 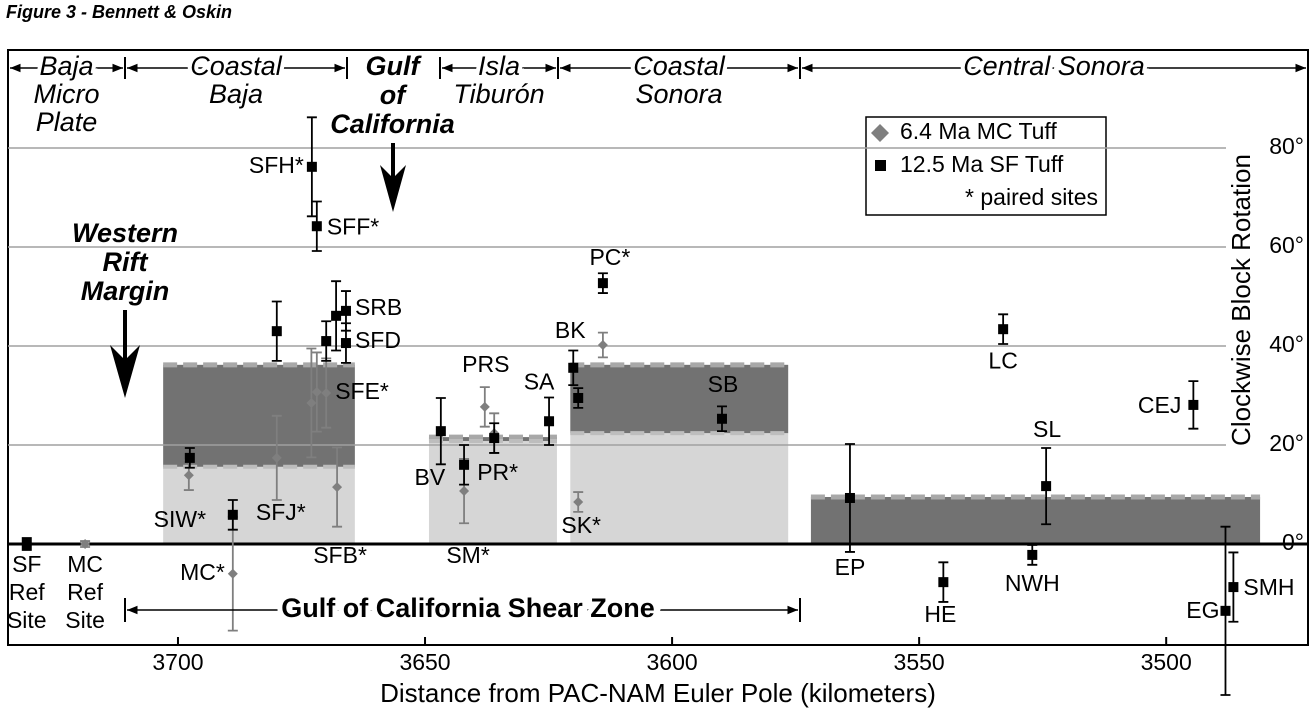 I want to click on point-label: NWH, so click(x=1032, y=583).